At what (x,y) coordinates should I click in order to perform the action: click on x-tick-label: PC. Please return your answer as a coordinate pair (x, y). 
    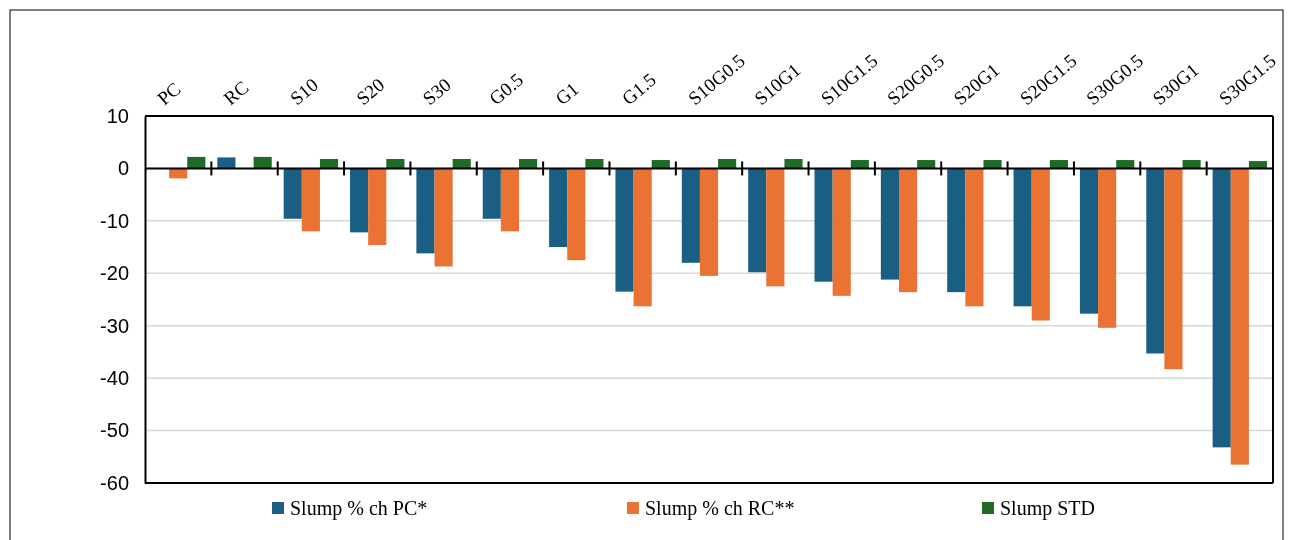
    Looking at the image, I should click on (169, 94).